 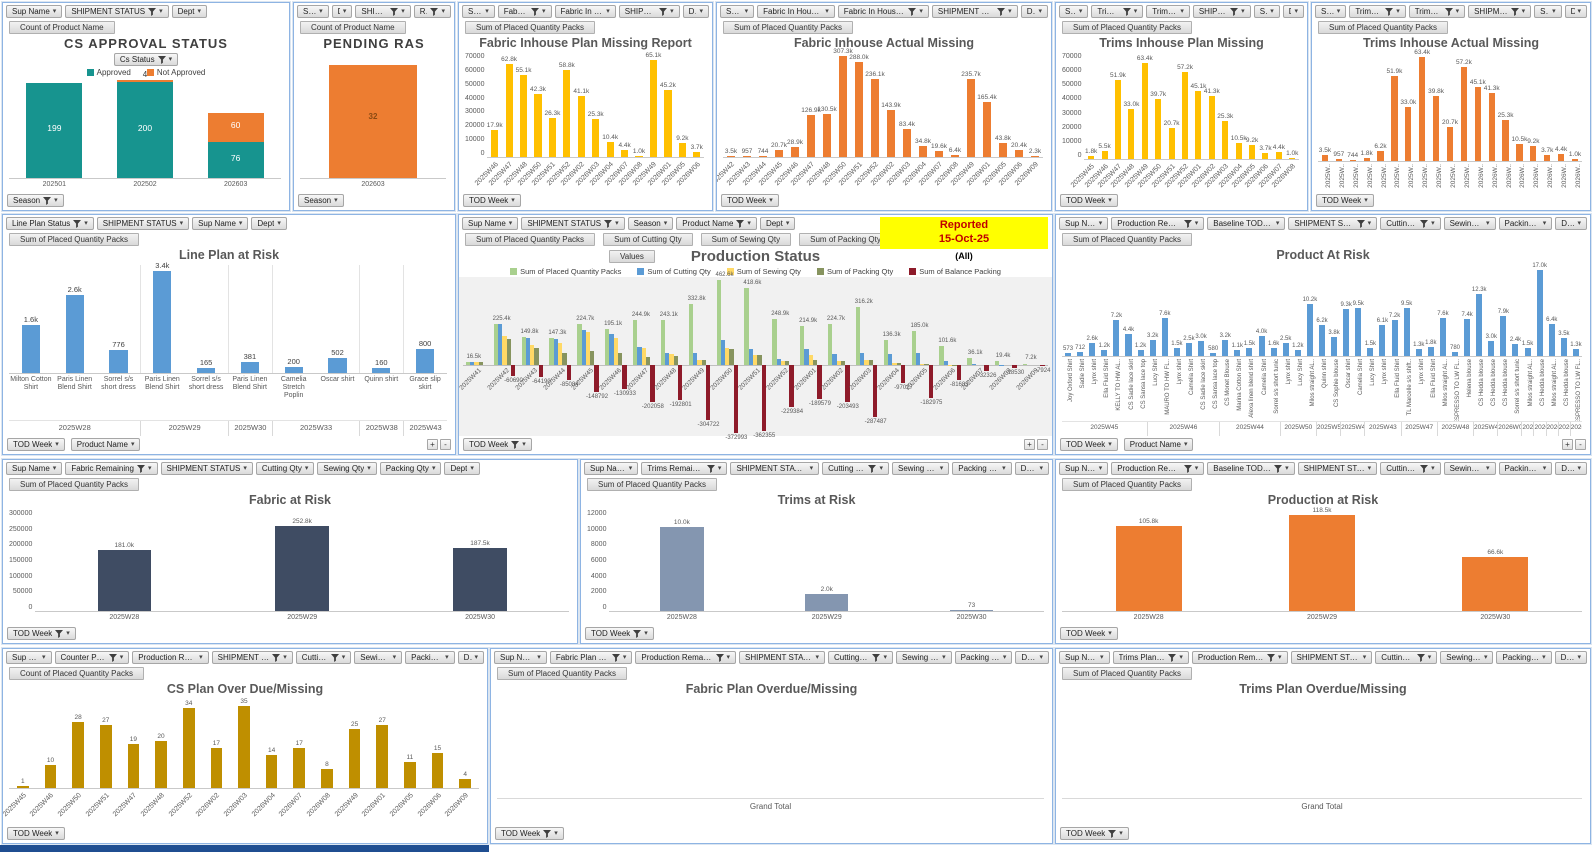 I want to click on field-count-of-product-name: Count of Product Name, so click(x=62, y=27).